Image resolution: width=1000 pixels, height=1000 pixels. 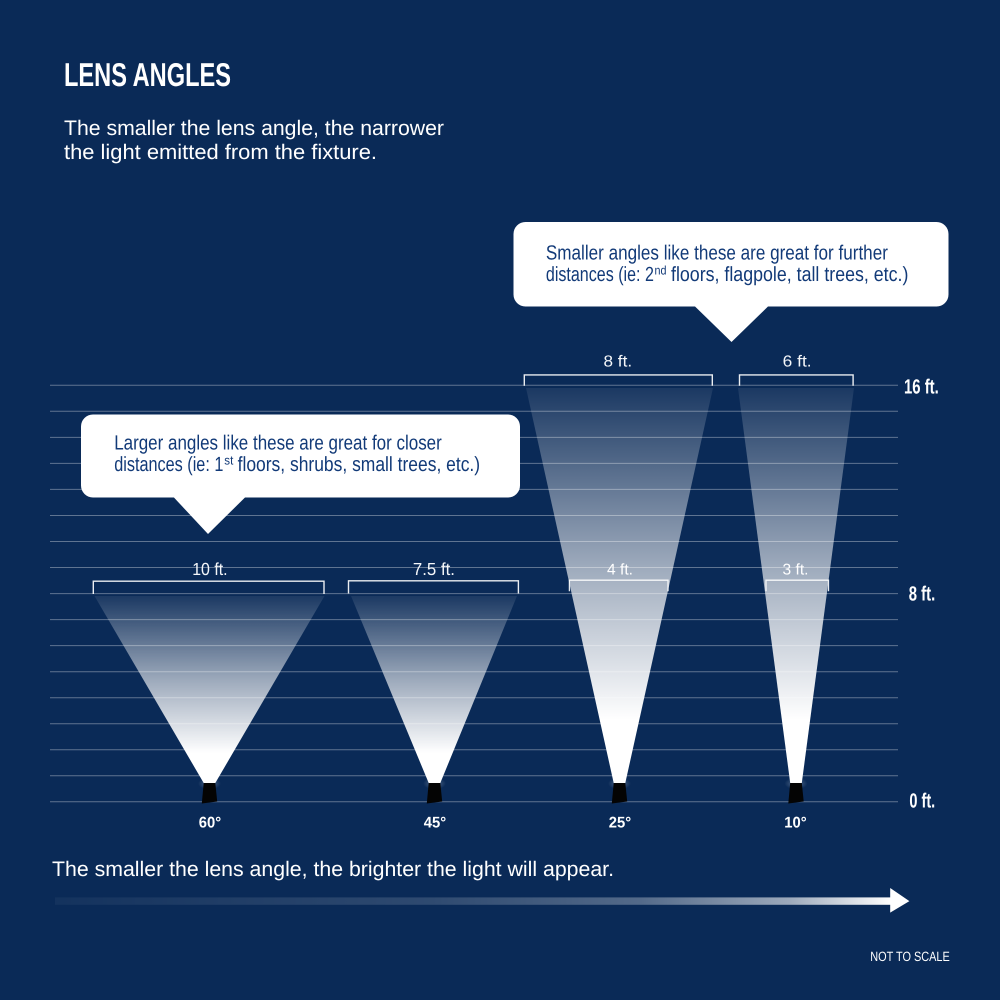 I want to click on svg-text: 3 ft., so click(x=796, y=569).